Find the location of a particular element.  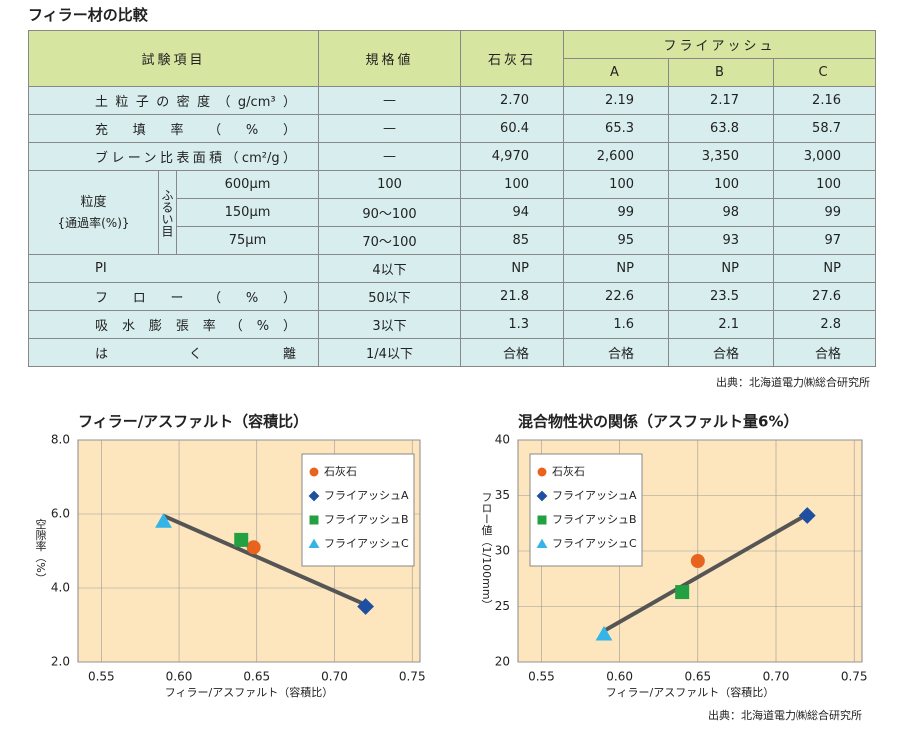

legend-label: フライアッシュA is located at coordinates (594, 495).